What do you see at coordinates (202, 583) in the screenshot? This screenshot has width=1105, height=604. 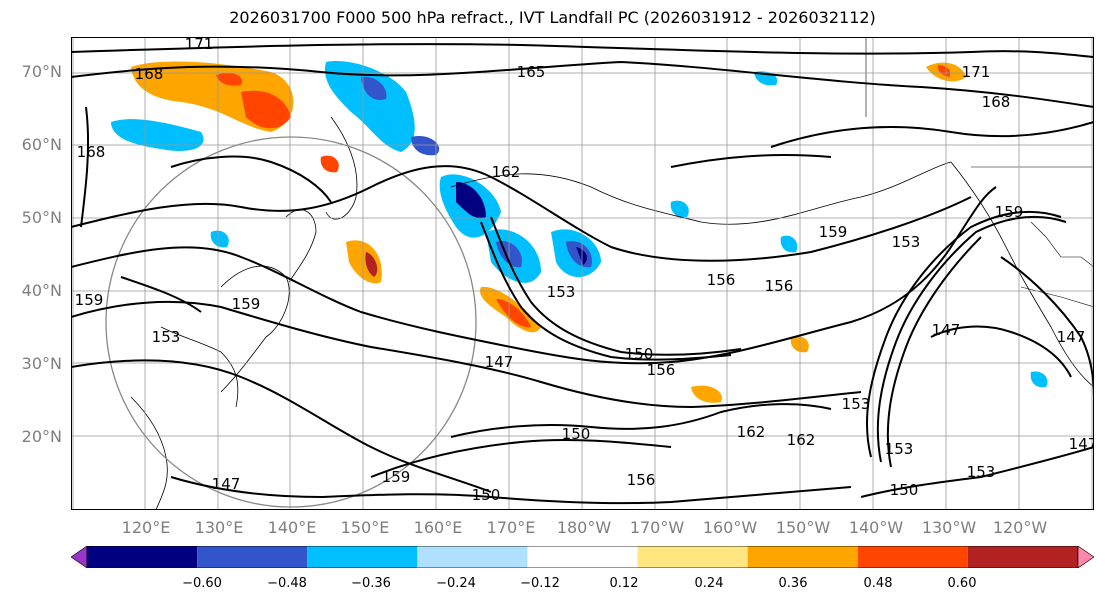 I see `colorbar-tick: −0.60` at bounding box center [202, 583].